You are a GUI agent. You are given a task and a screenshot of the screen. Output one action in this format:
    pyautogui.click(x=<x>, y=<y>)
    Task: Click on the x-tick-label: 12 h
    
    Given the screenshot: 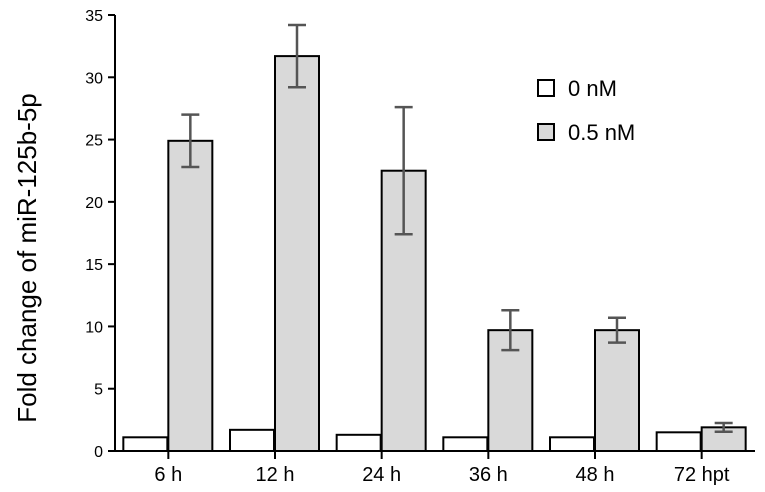 What is the action you would take?
    pyautogui.click(x=275, y=475)
    